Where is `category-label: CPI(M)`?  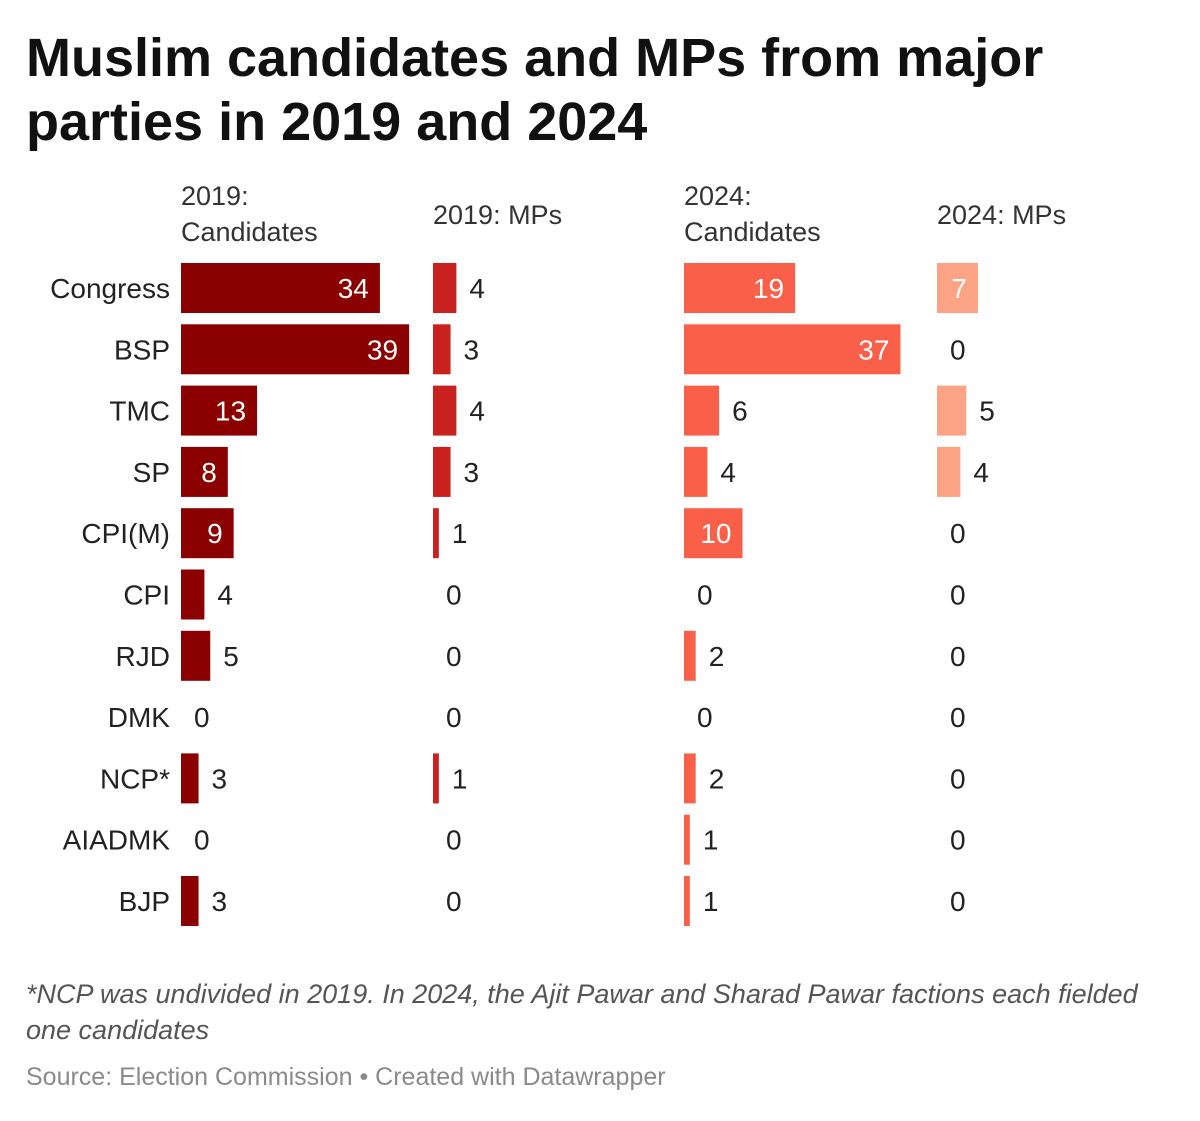
category-label: CPI(M) is located at coordinates (125, 533).